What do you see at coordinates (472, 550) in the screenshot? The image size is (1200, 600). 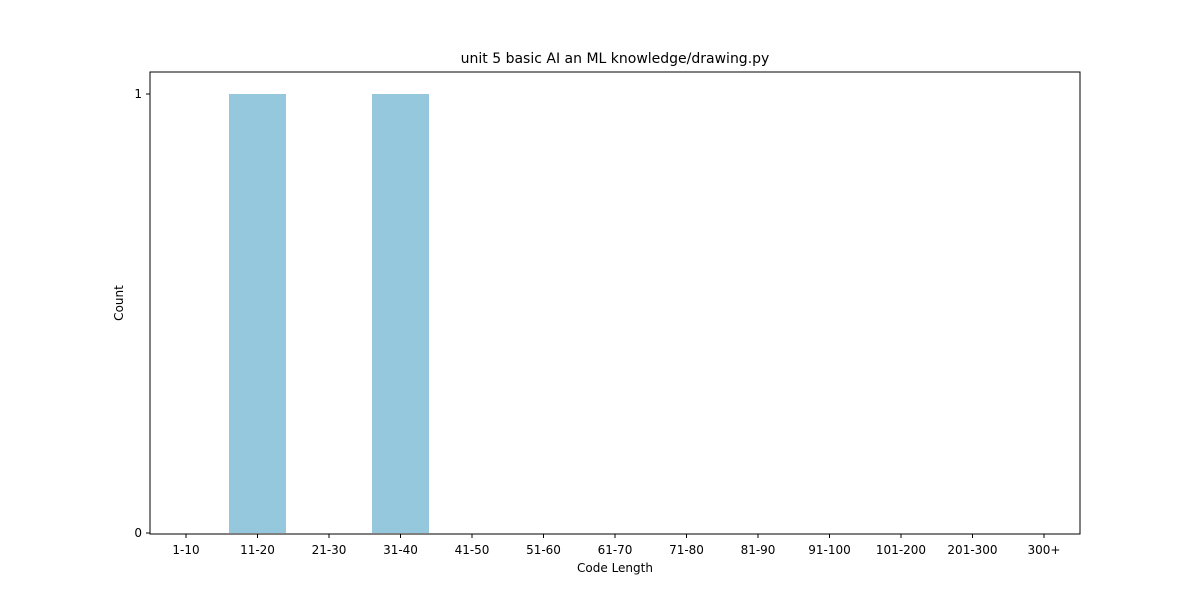 I see `x-tick-label: 41-50` at bounding box center [472, 550].